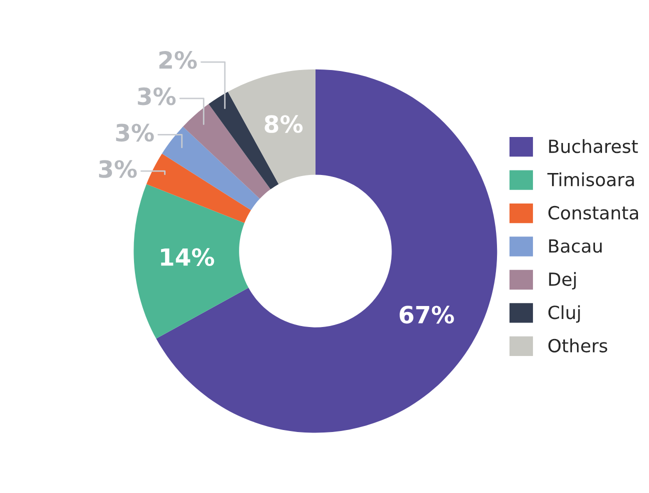 This screenshot has height=493, width=649. I want to click on legend-label: Dej, so click(562, 281).